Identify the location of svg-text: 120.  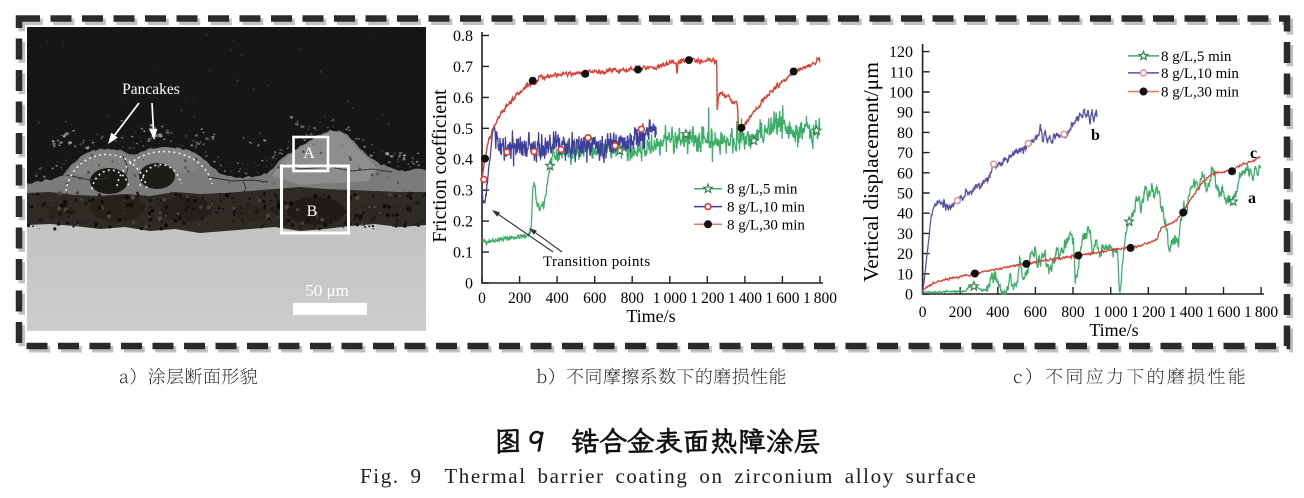
(901, 52).